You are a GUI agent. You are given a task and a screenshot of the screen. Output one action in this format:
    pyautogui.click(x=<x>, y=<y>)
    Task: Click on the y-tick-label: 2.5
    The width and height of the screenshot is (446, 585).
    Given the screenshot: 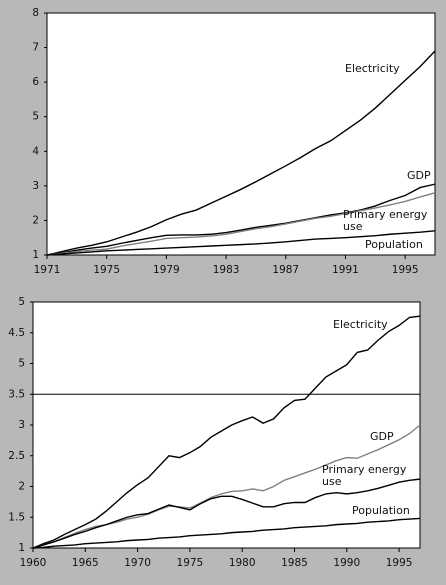 What is the action you would take?
    pyautogui.click(x=16, y=456)
    